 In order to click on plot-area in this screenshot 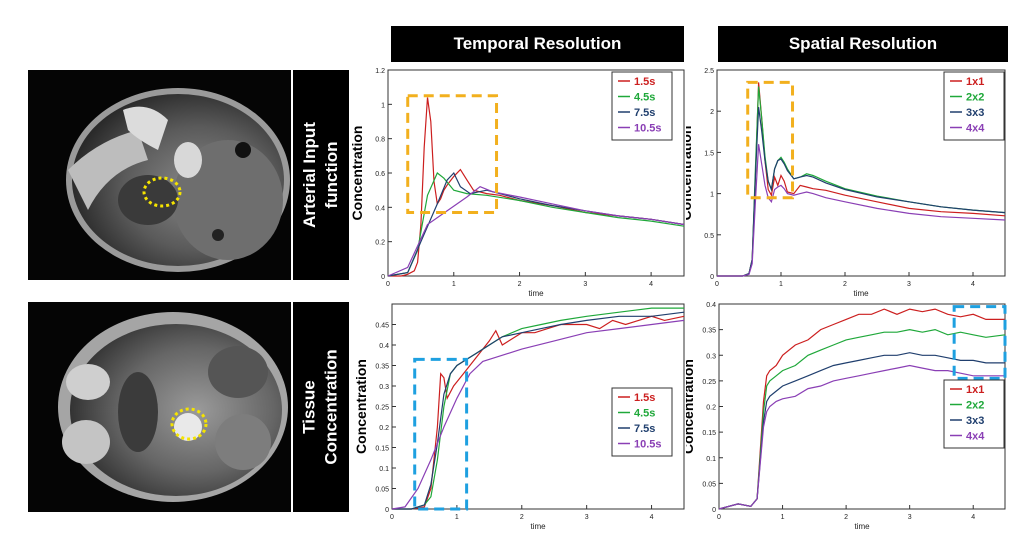, I will do `click(538, 406)`.